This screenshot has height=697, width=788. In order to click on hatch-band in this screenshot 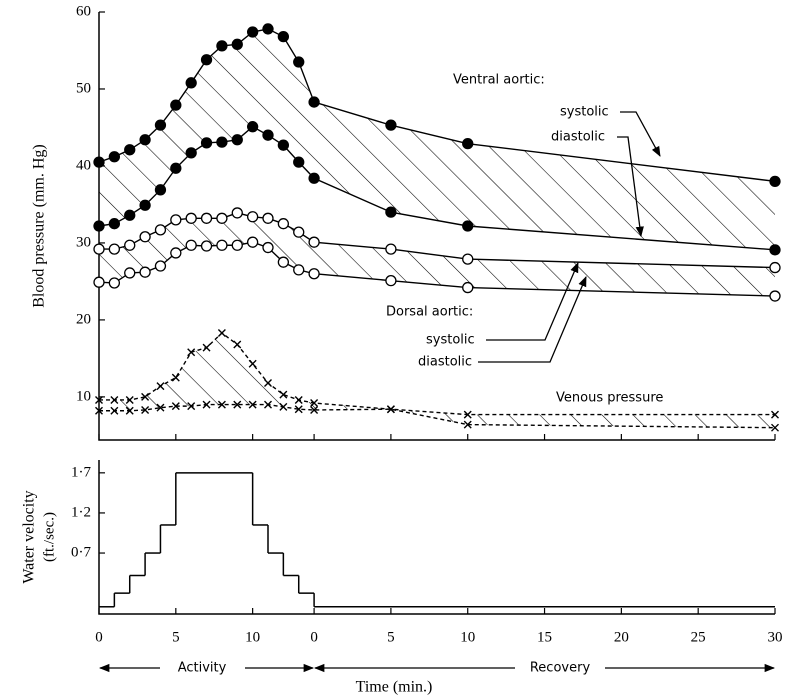, I will do `click(437, 254)`.